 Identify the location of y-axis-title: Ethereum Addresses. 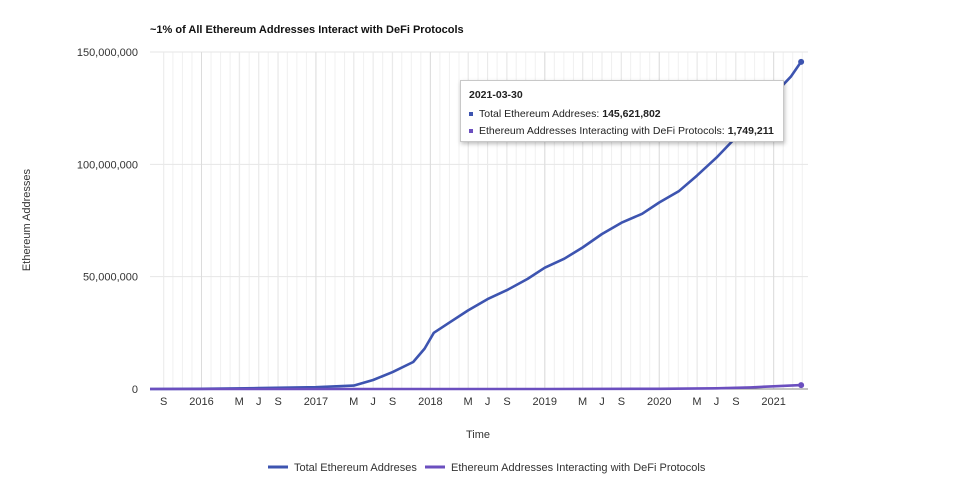
(27, 219).